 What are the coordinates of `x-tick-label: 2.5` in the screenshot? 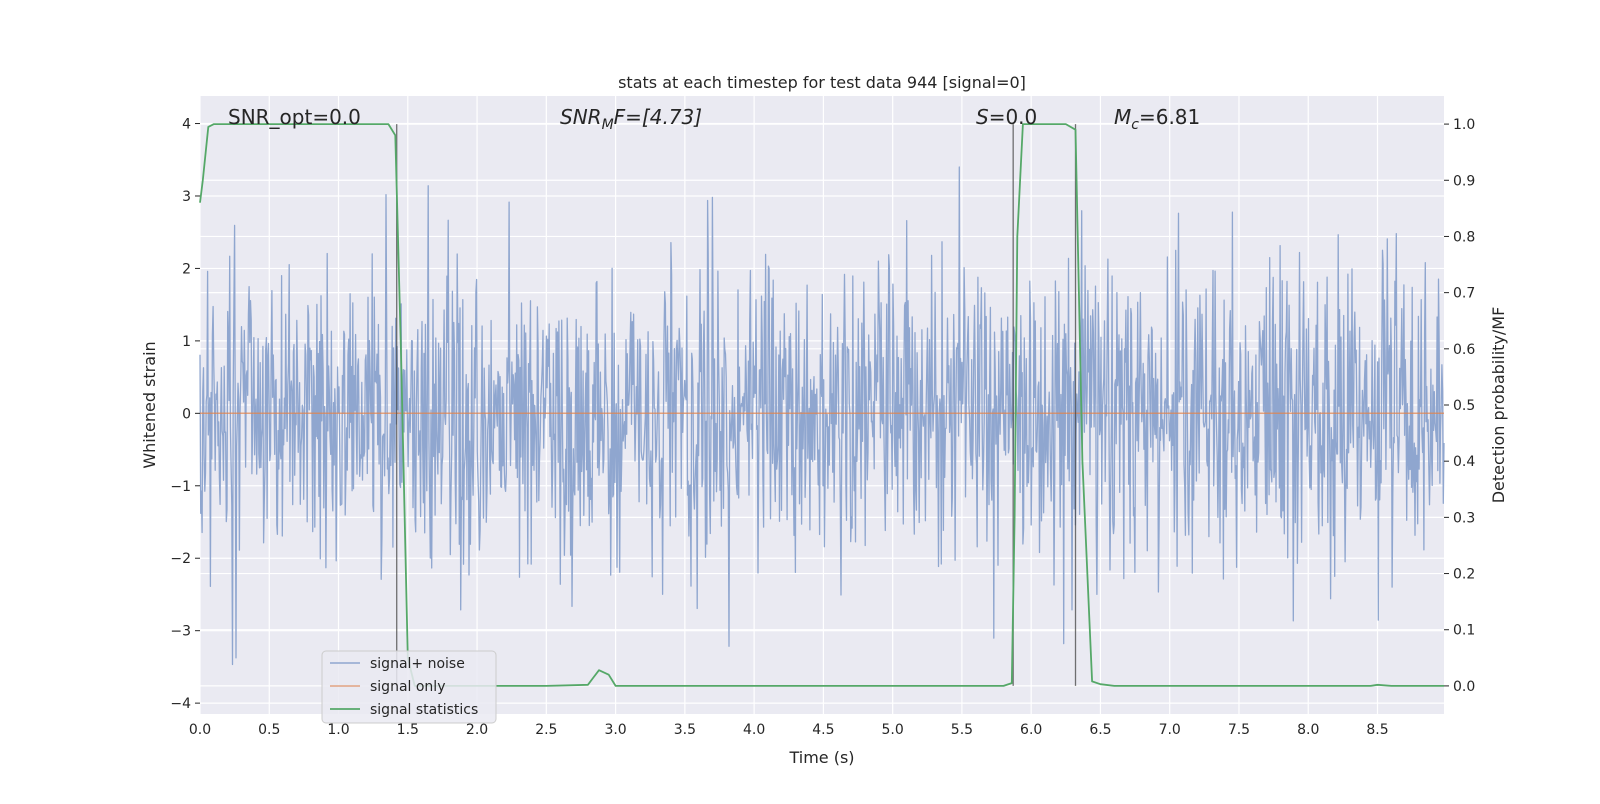 It's located at (546, 730).